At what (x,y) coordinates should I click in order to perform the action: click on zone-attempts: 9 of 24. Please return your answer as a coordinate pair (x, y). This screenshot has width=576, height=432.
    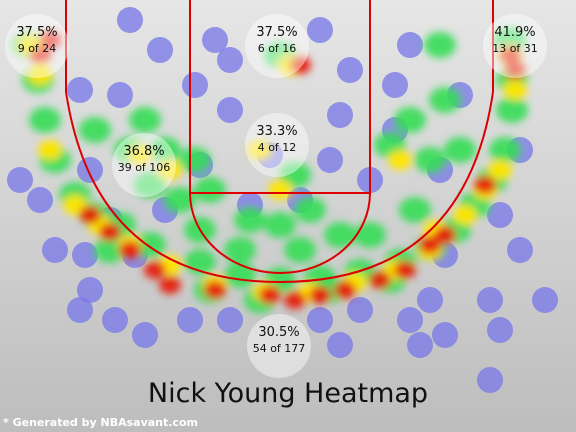
    Looking at the image, I should click on (37, 48).